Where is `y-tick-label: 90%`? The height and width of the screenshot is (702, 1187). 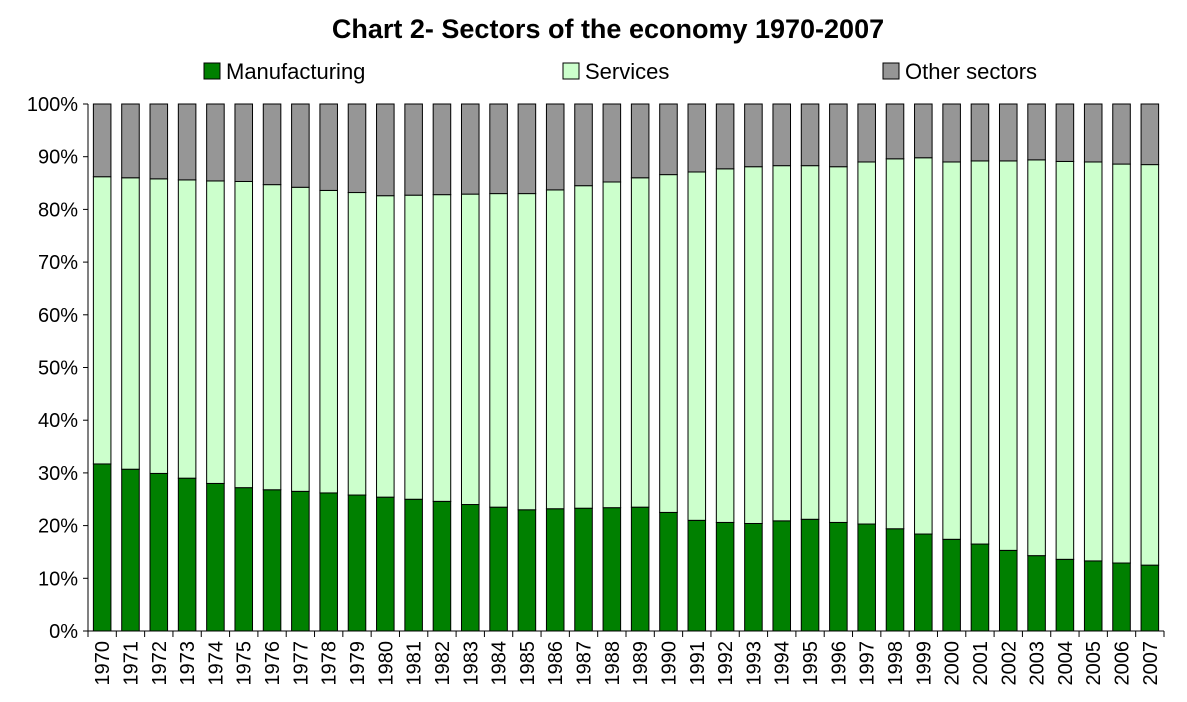 y-tick-label: 90% is located at coordinates (58, 158).